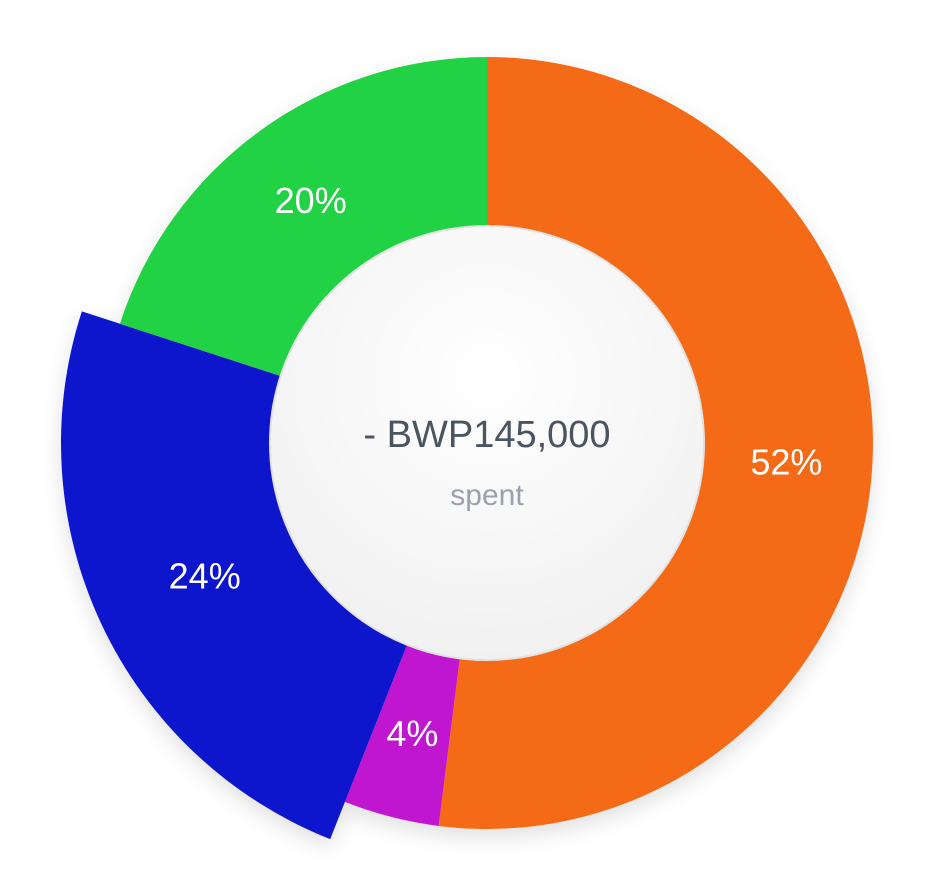  What do you see at coordinates (786, 461) in the screenshot?
I see `slice-label-0: 52%` at bounding box center [786, 461].